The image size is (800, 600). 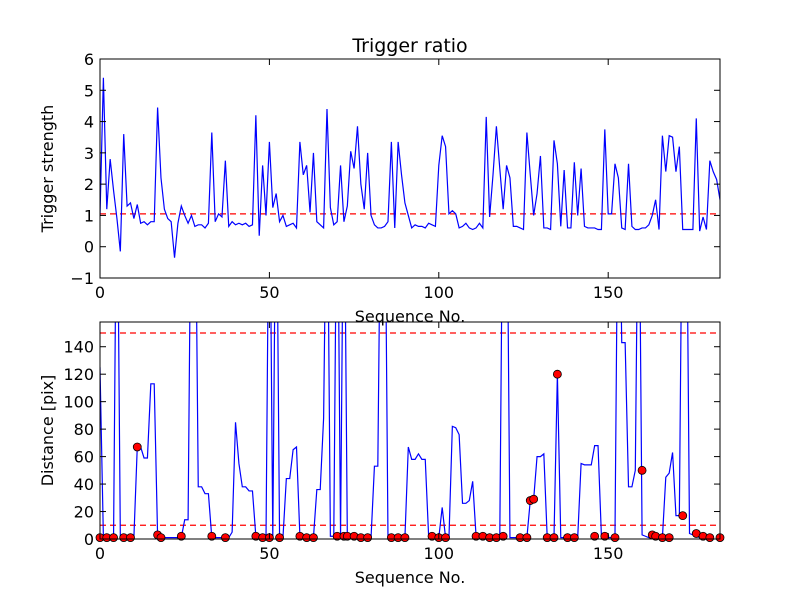 What do you see at coordinates (78, 402) in the screenshot?
I see `y-tick-label: 100` at bounding box center [78, 402].